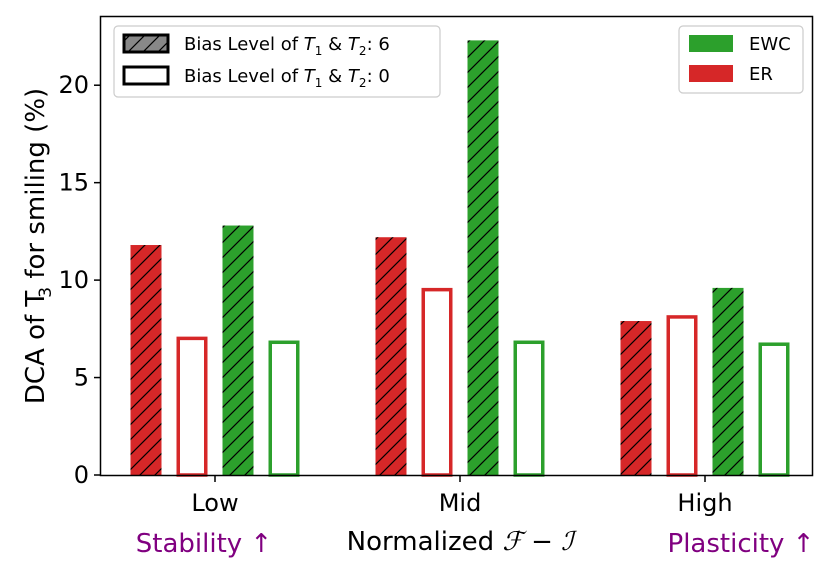 This screenshot has height=572, width=830. Describe the element at coordinates (761, 74) in the screenshot. I see `legend-er-label: ER` at that location.